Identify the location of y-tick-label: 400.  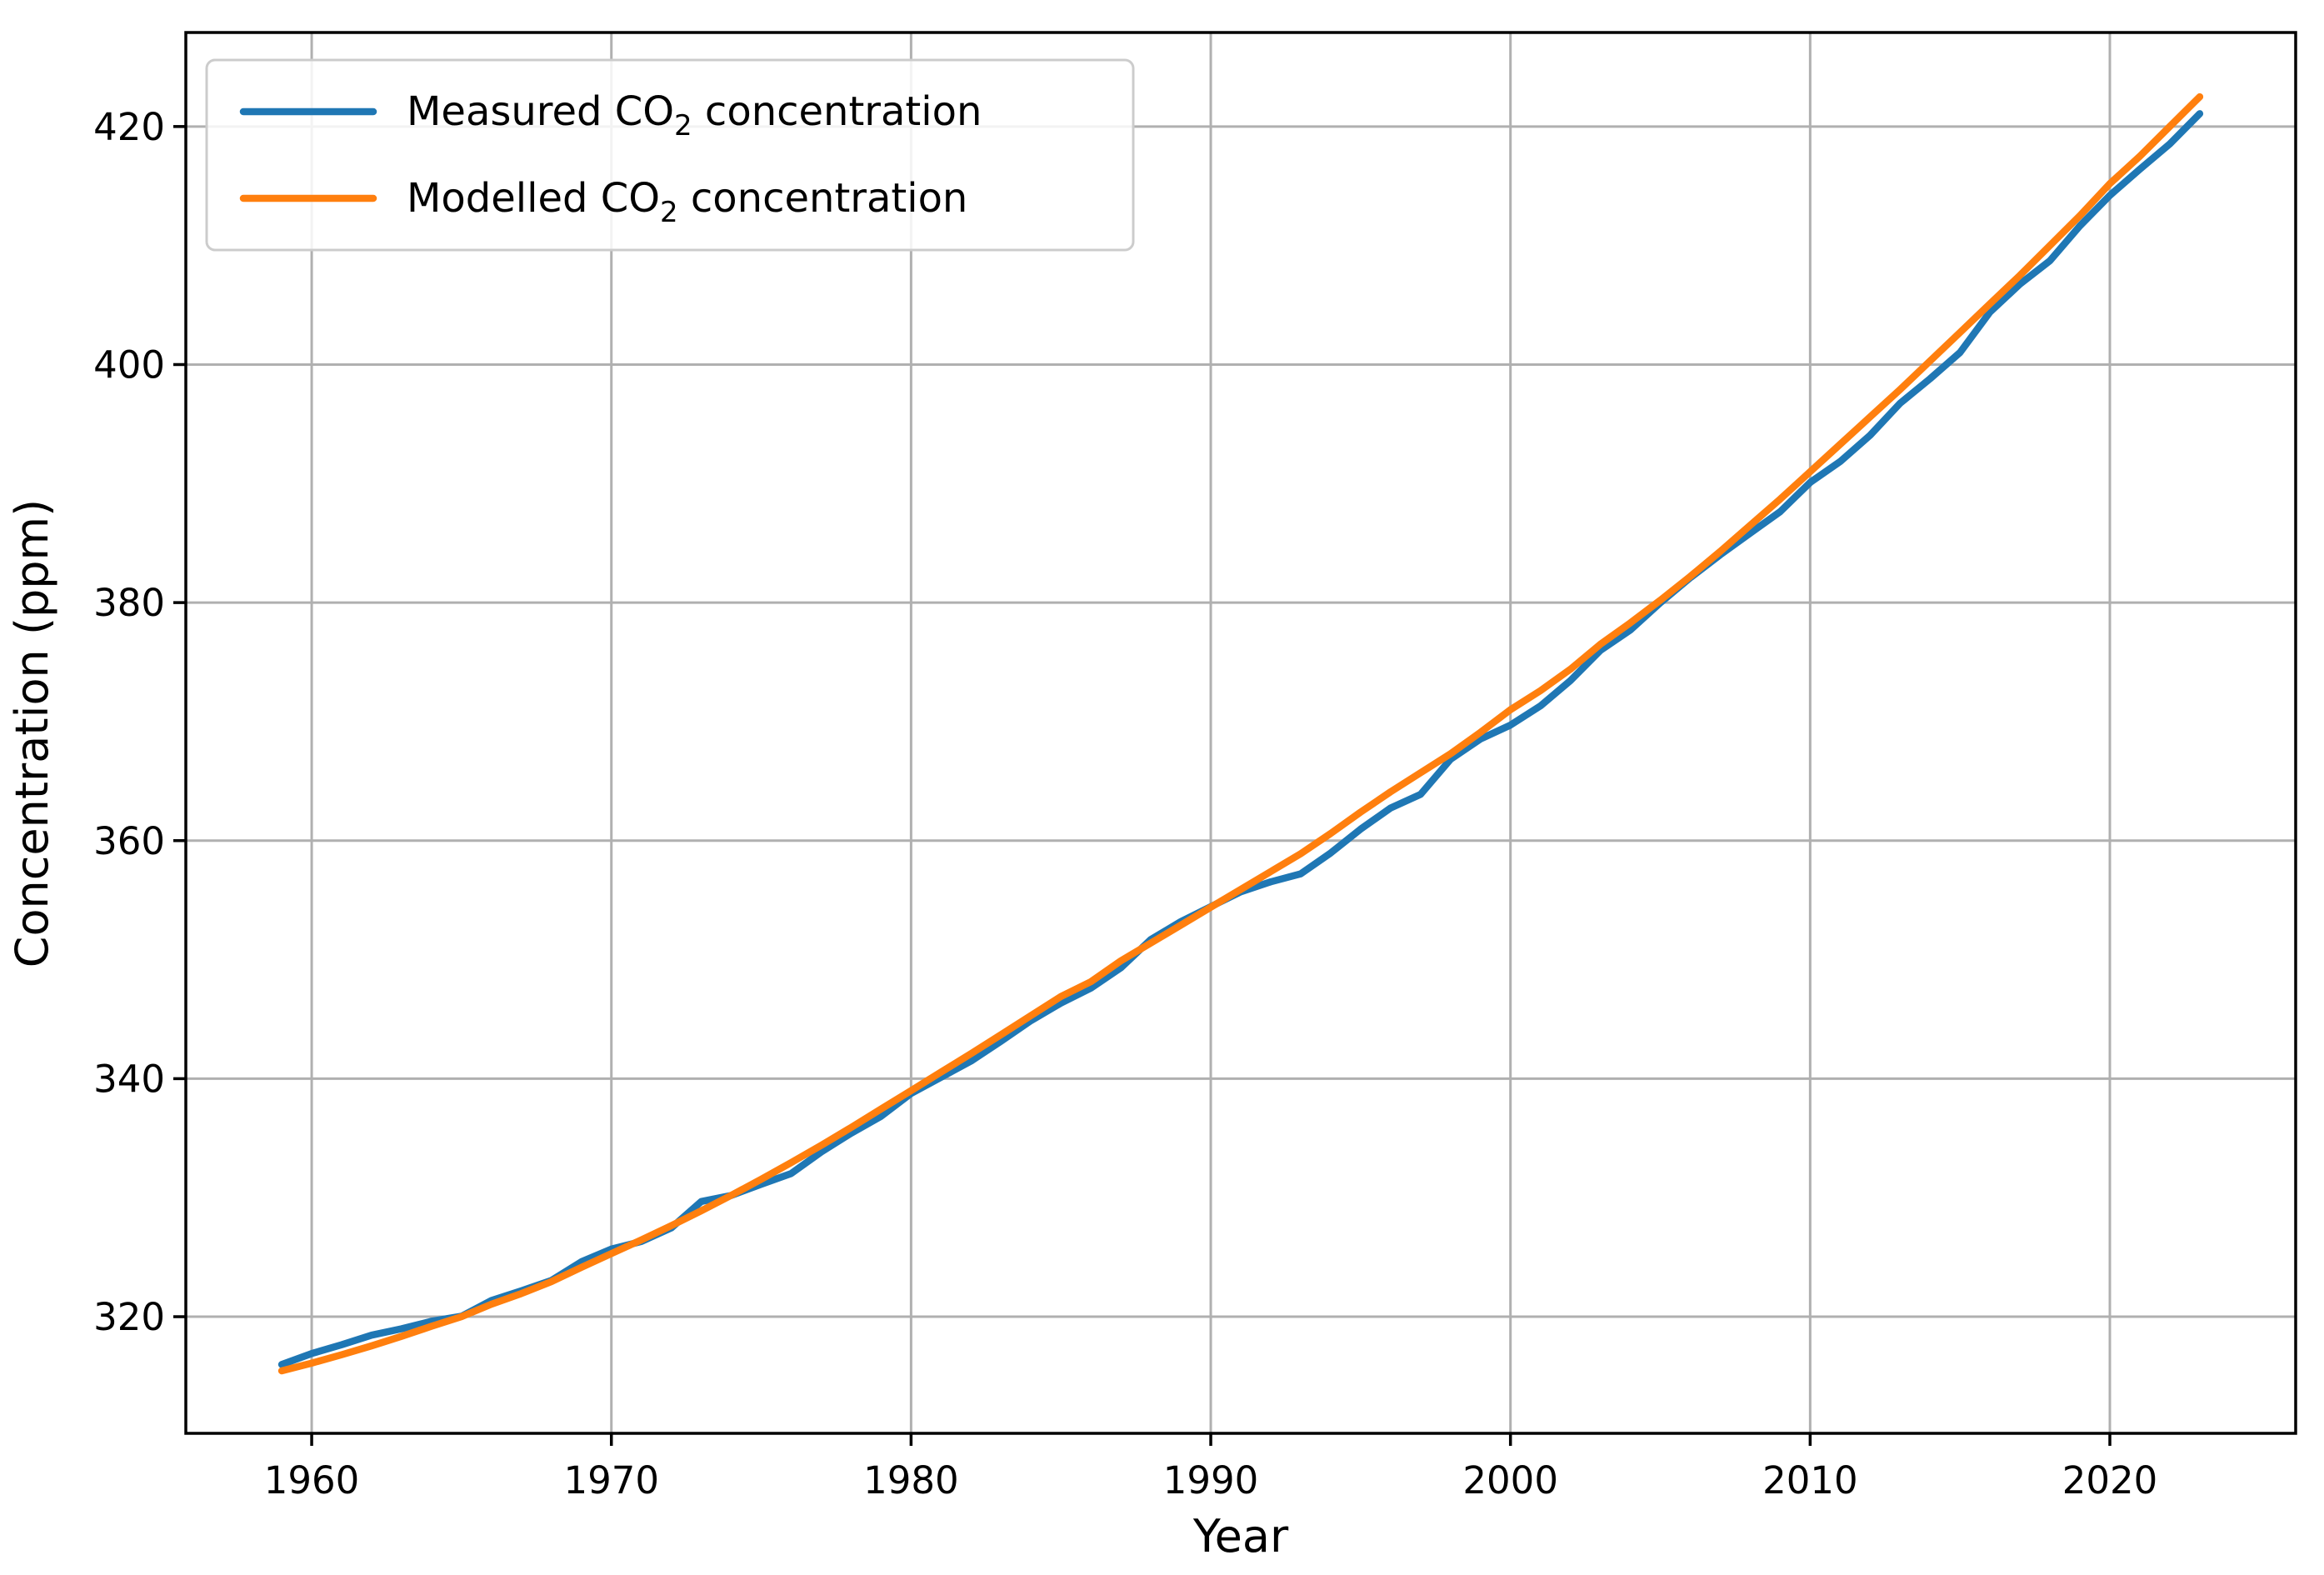
(129, 364).